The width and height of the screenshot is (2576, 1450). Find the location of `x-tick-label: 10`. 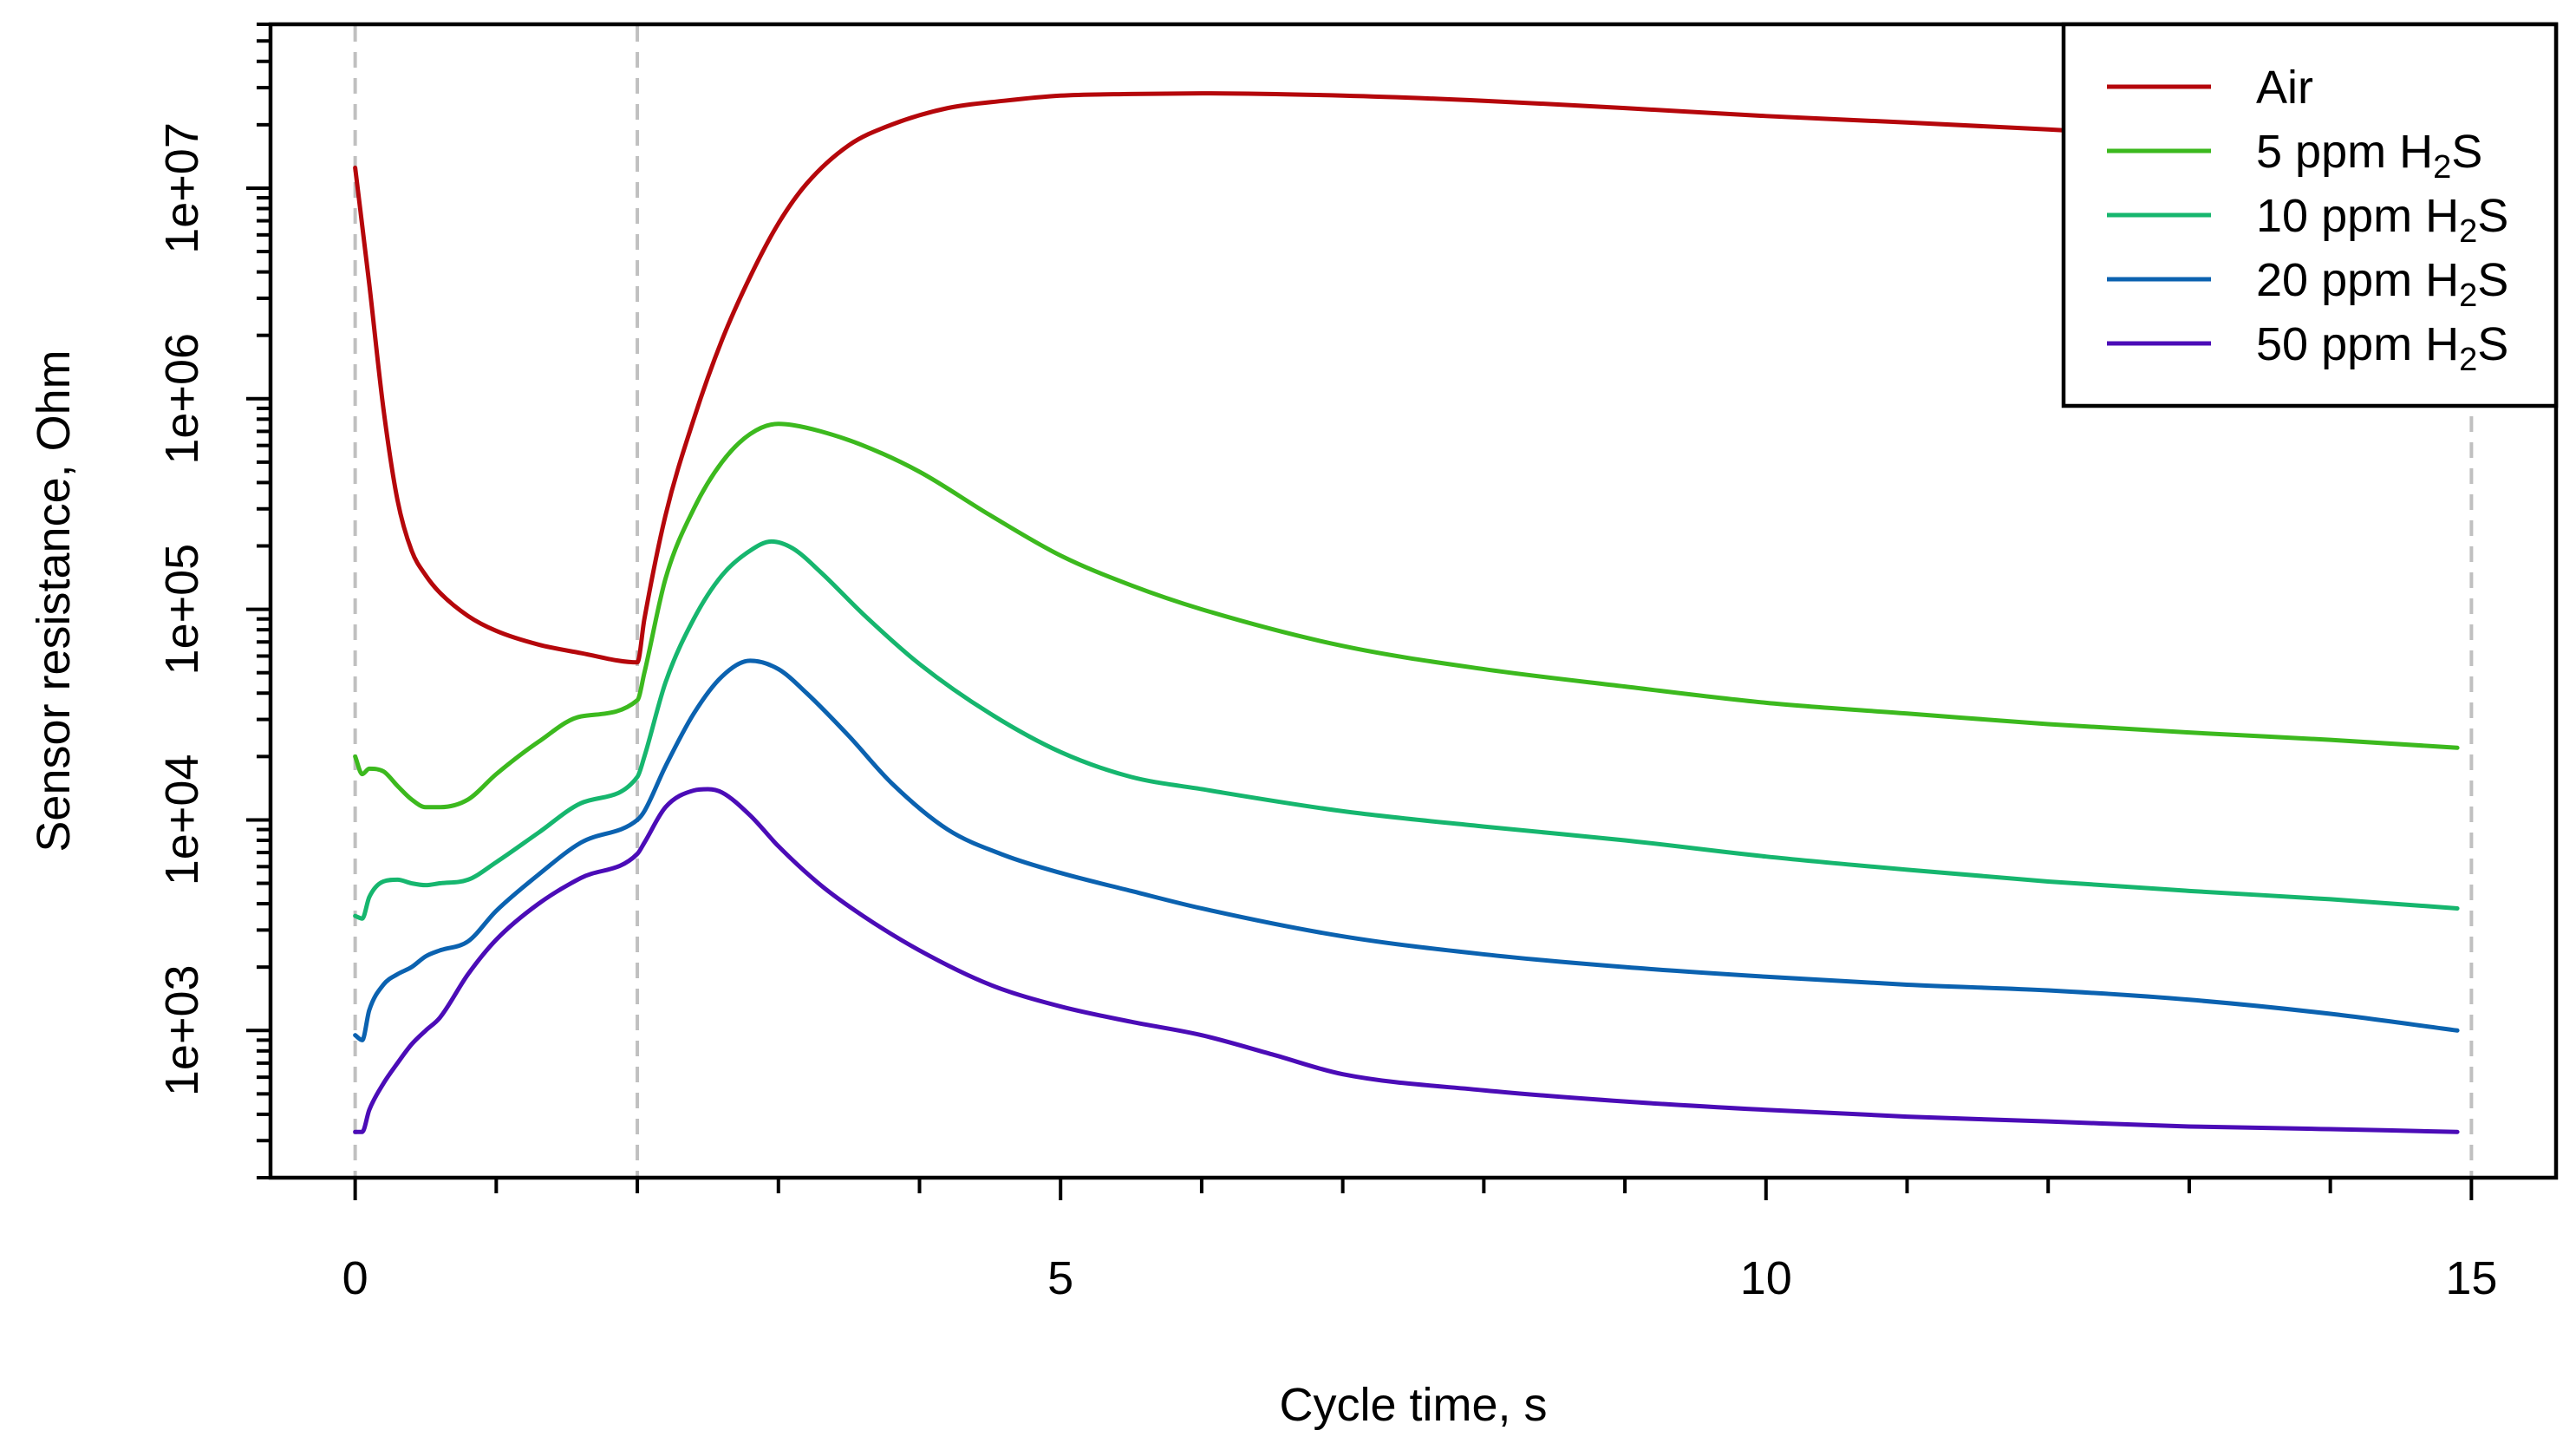

x-tick-label: 10 is located at coordinates (1766, 1278).